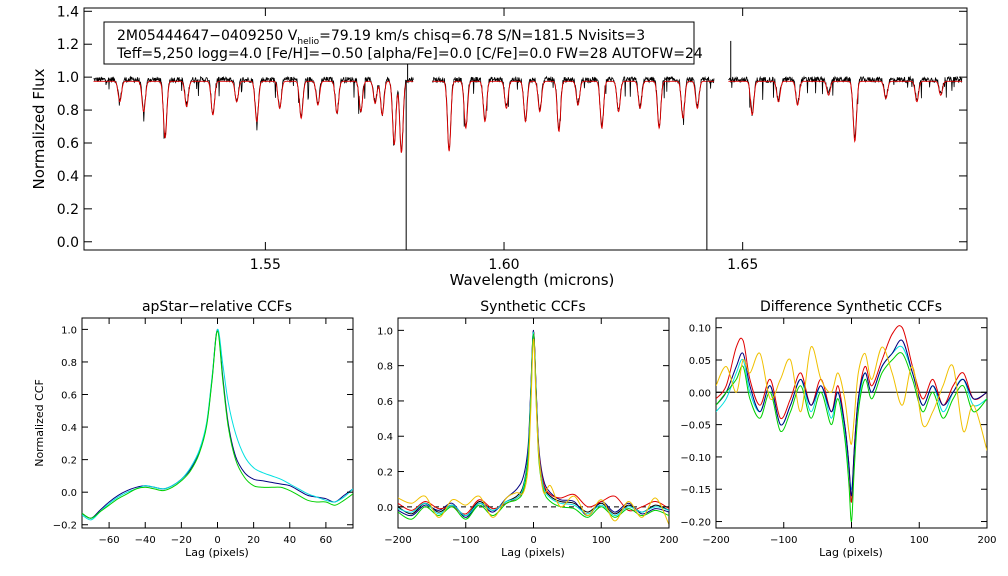 The width and height of the screenshot is (1008, 576). I want to click on apstar-ccf-x-label: Lag (pixels), so click(217, 552).